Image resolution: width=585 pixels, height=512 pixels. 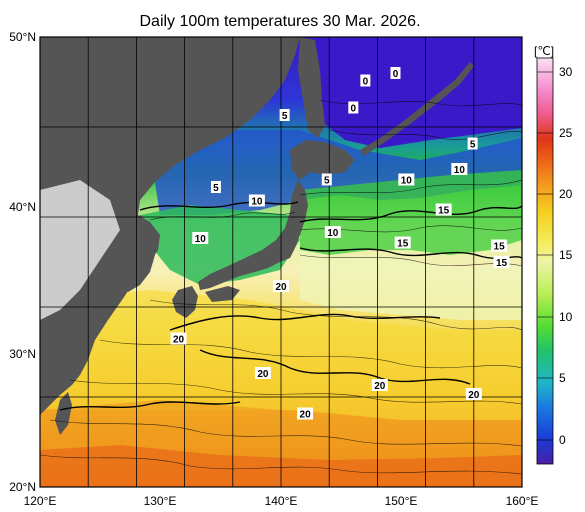 I want to click on lon-label-160e: 160°E, so click(x=522, y=501).